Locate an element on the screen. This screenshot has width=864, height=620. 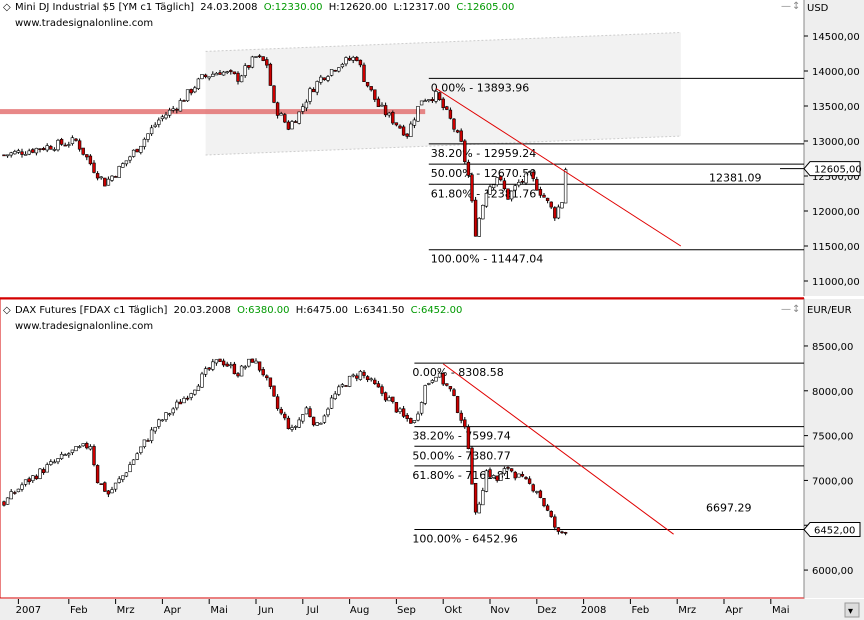
x-tick-label: Dez is located at coordinates (546, 610).